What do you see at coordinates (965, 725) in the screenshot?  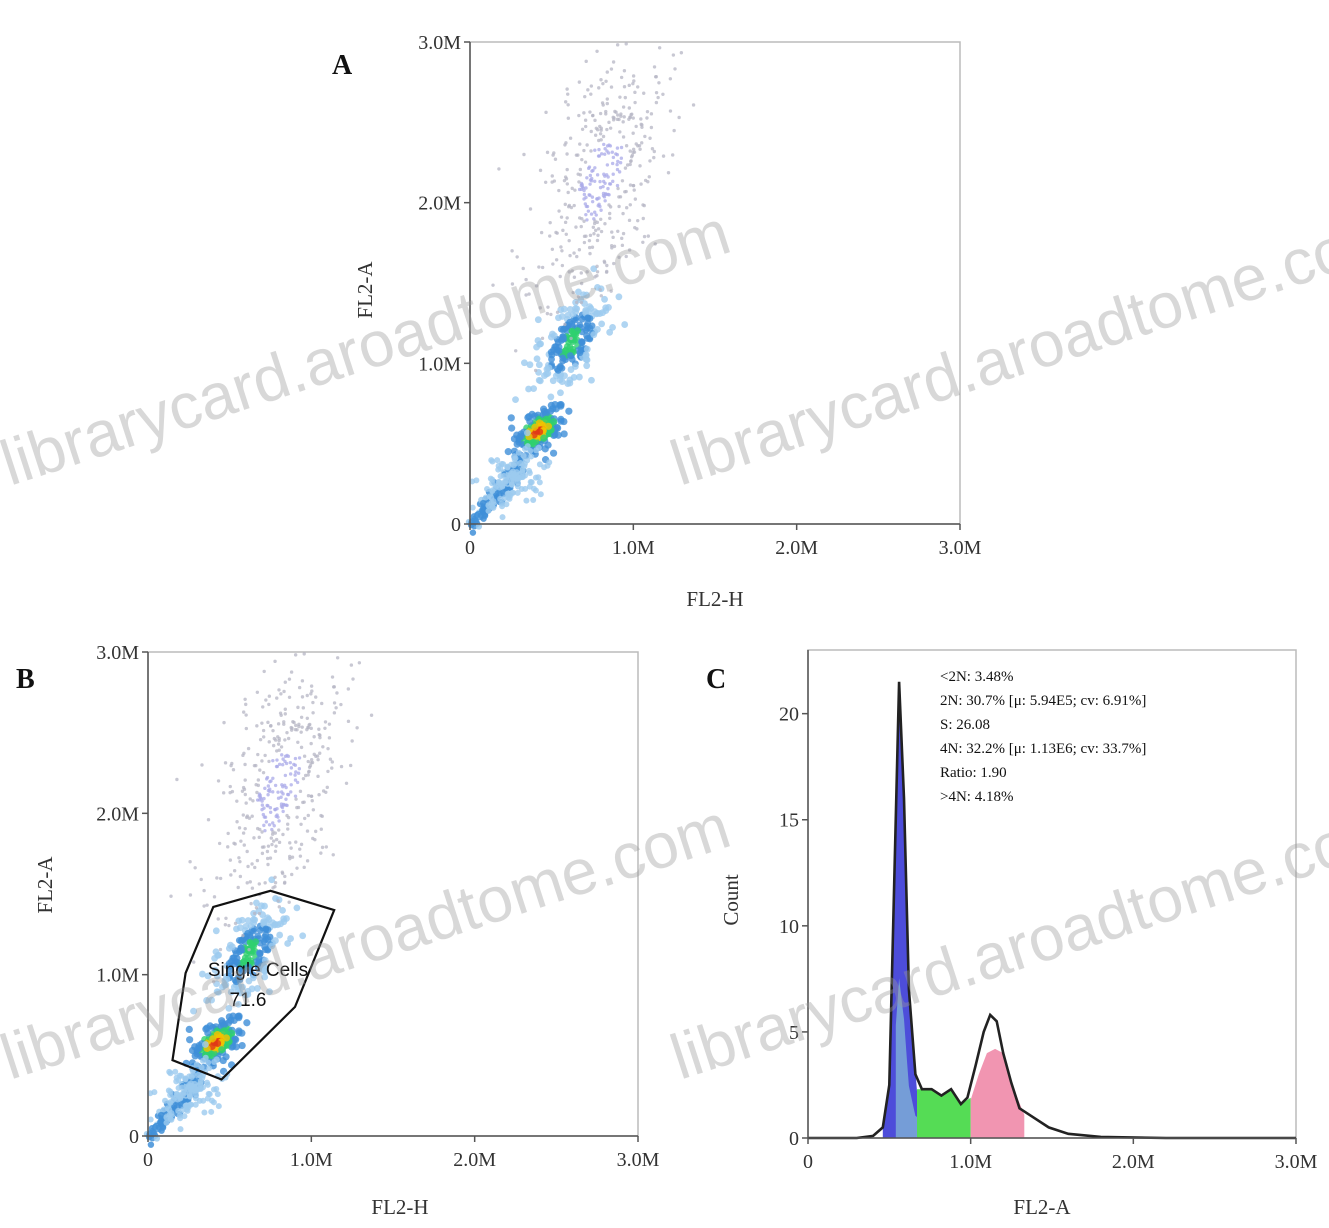 I see `stat-s: S: 26.08` at bounding box center [965, 725].